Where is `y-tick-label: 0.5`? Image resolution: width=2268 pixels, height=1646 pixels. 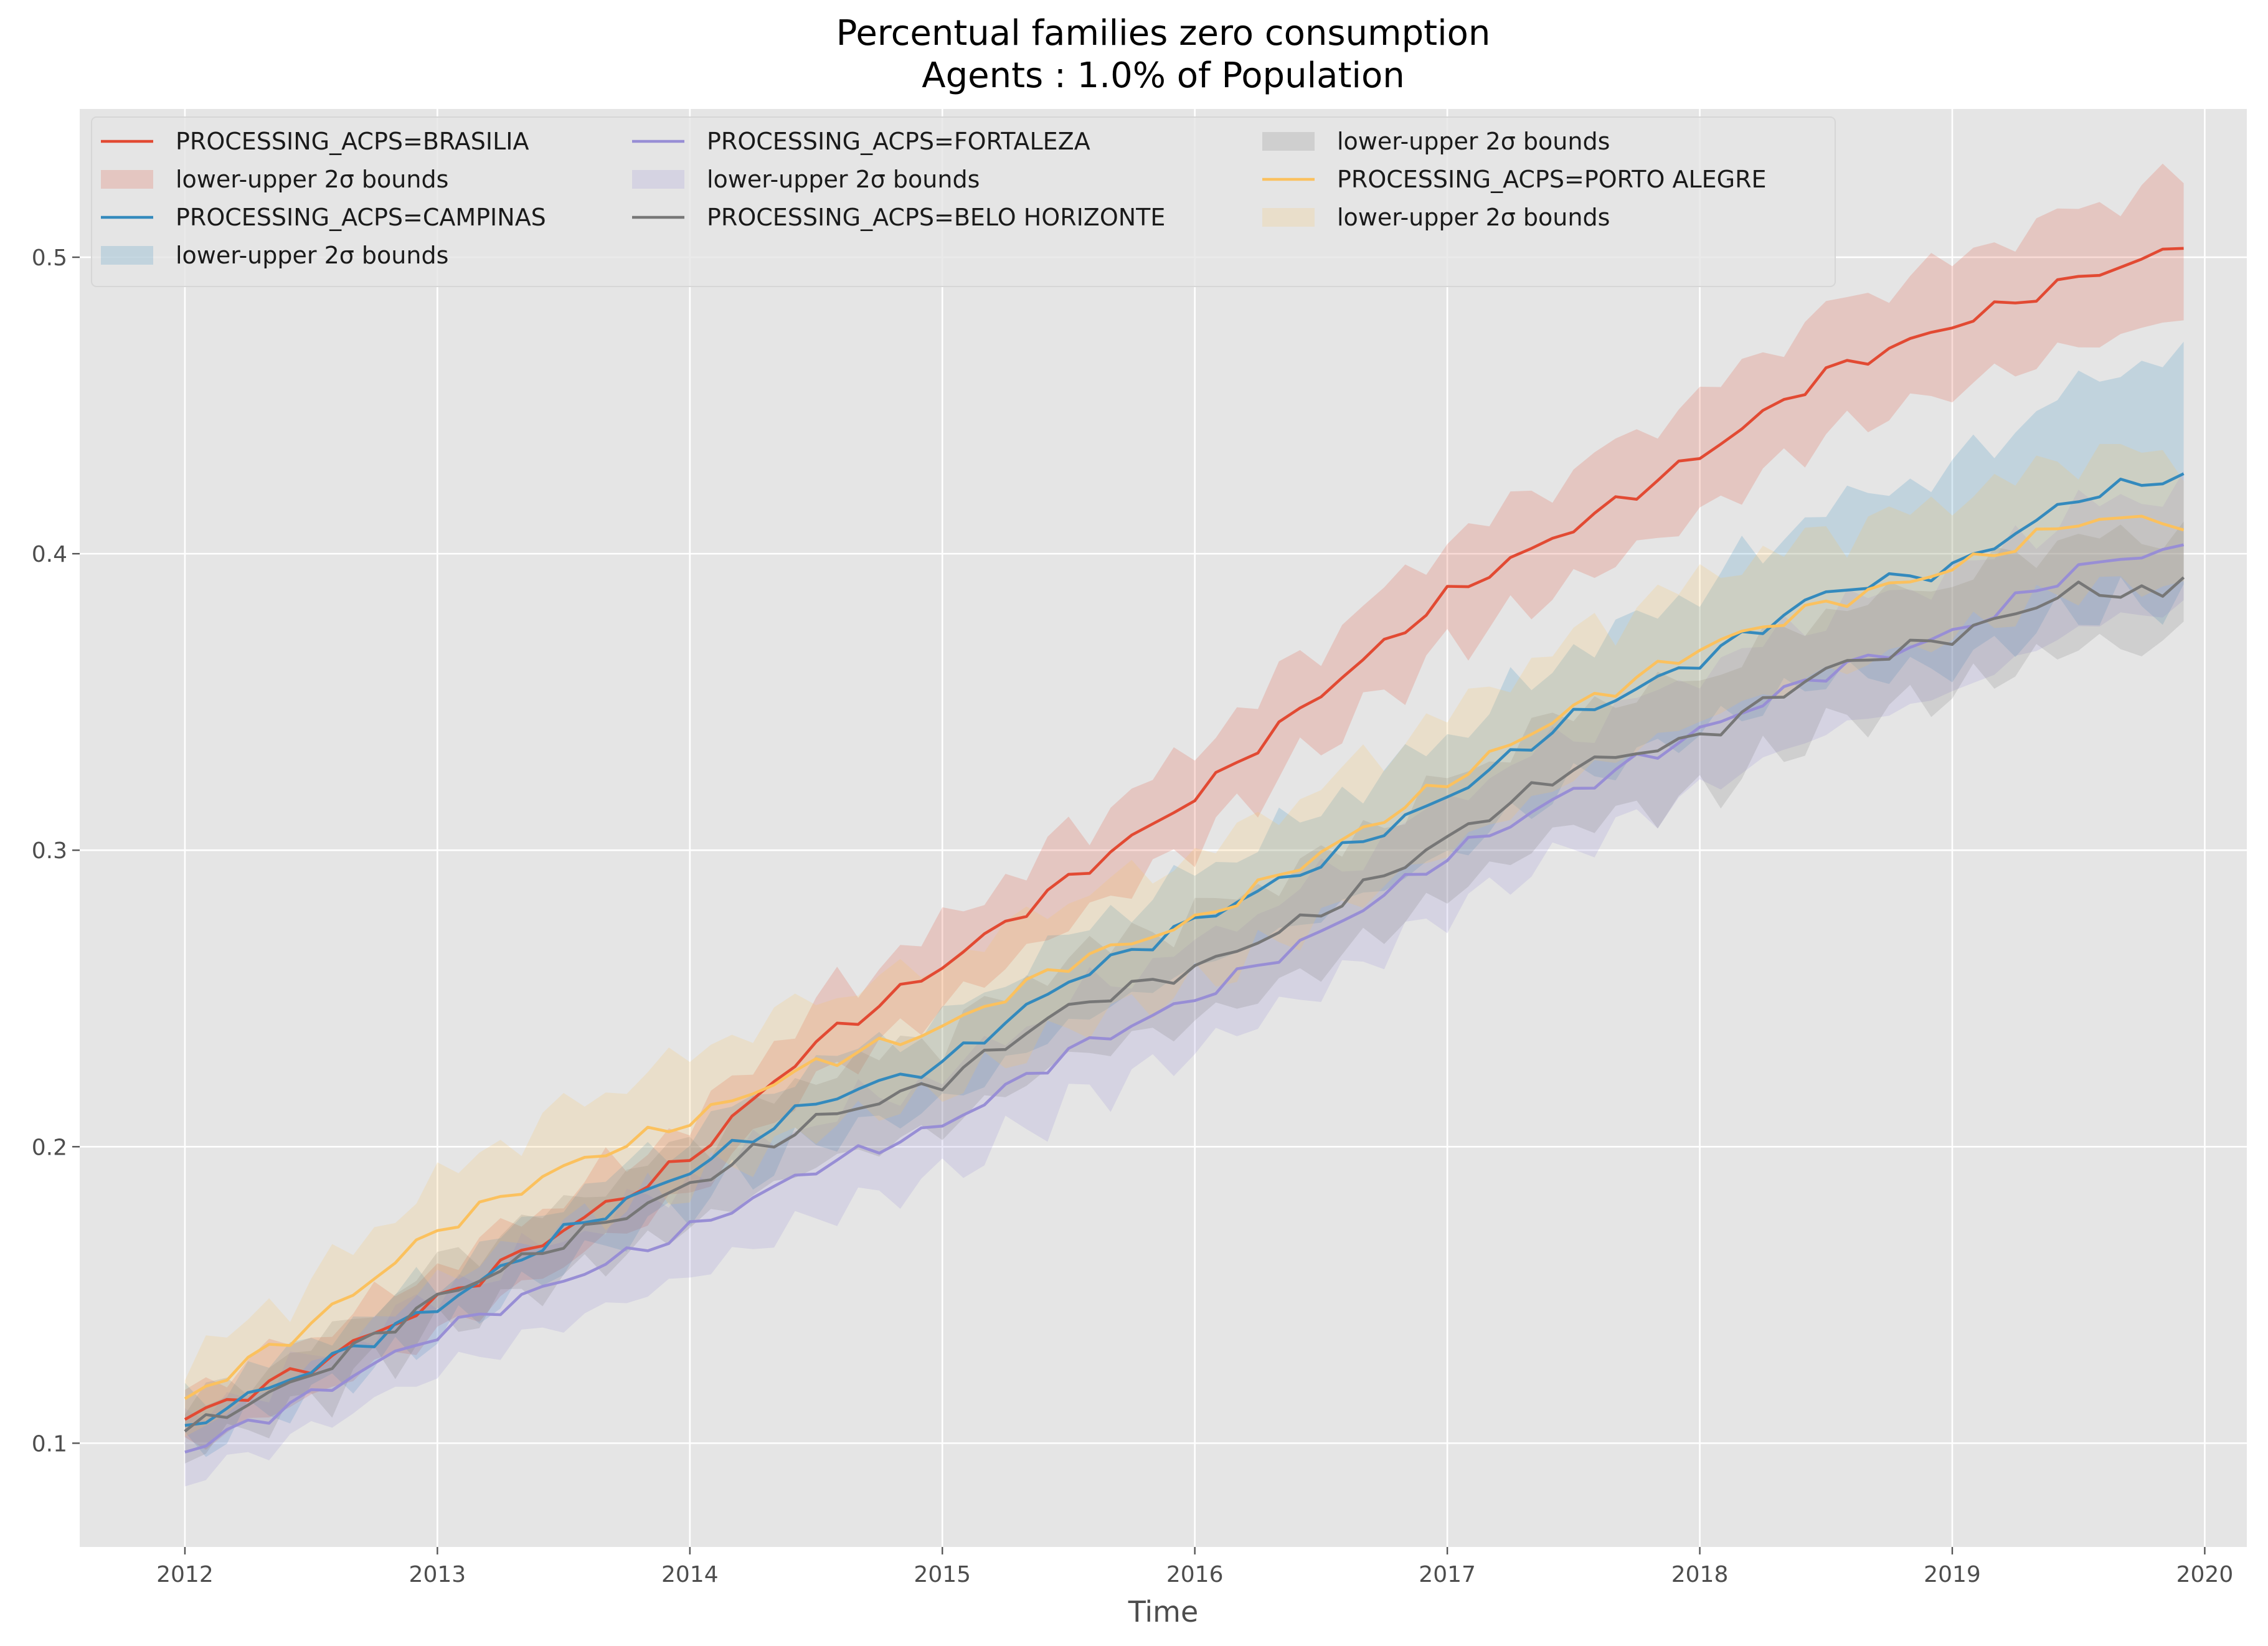 y-tick-label: 0.5 is located at coordinates (49, 258).